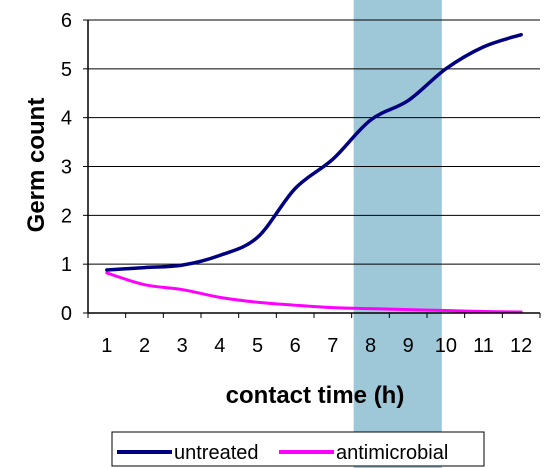 The height and width of the screenshot is (468, 554). Describe the element at coordinates (521, 346) in the screenshot. I see `x-tick-label-12: 12` at that location.